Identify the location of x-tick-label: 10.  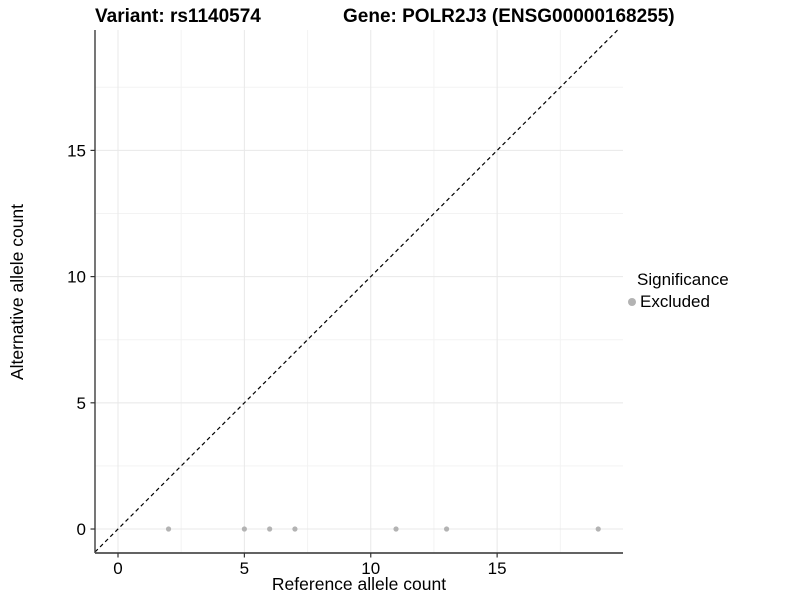
(370, 568).